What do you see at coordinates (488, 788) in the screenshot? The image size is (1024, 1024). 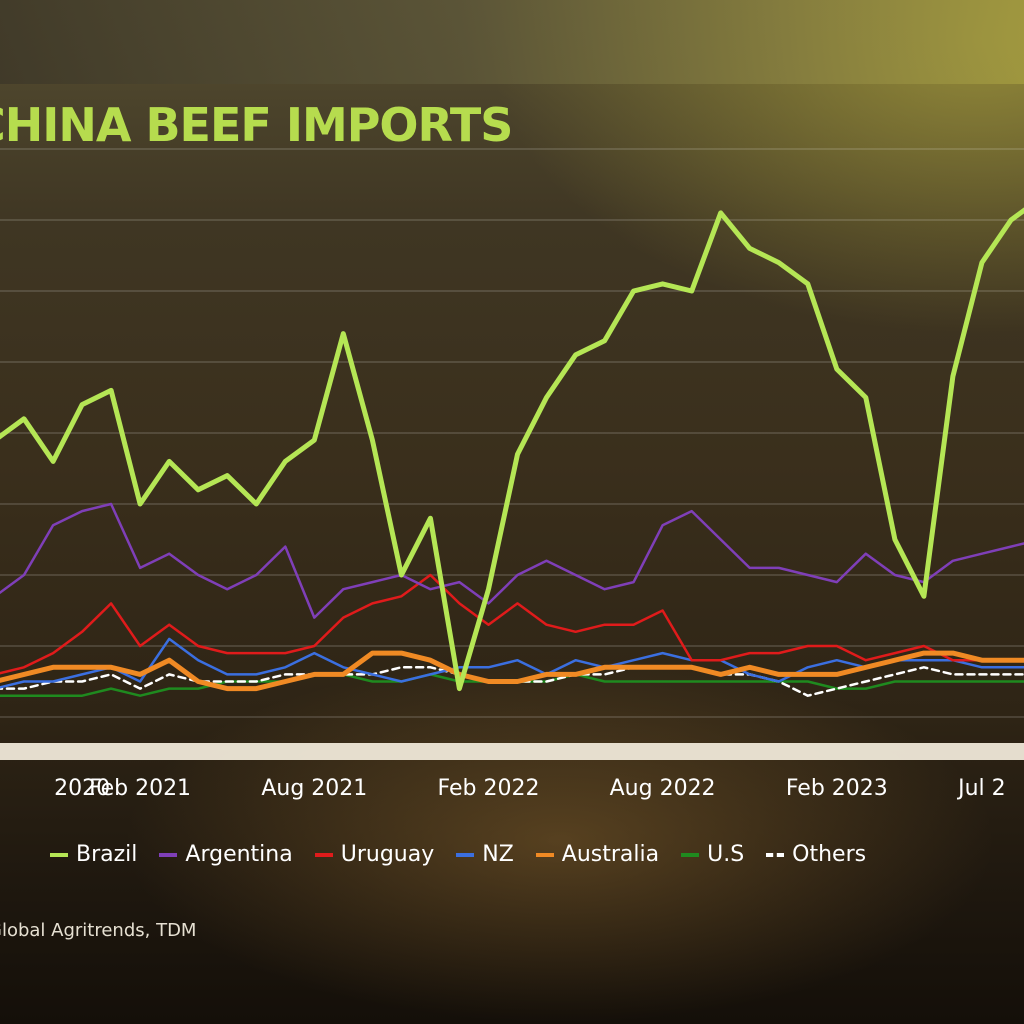 I see `x-tick-label: Feb 2022` at bounding box center [488, 788].